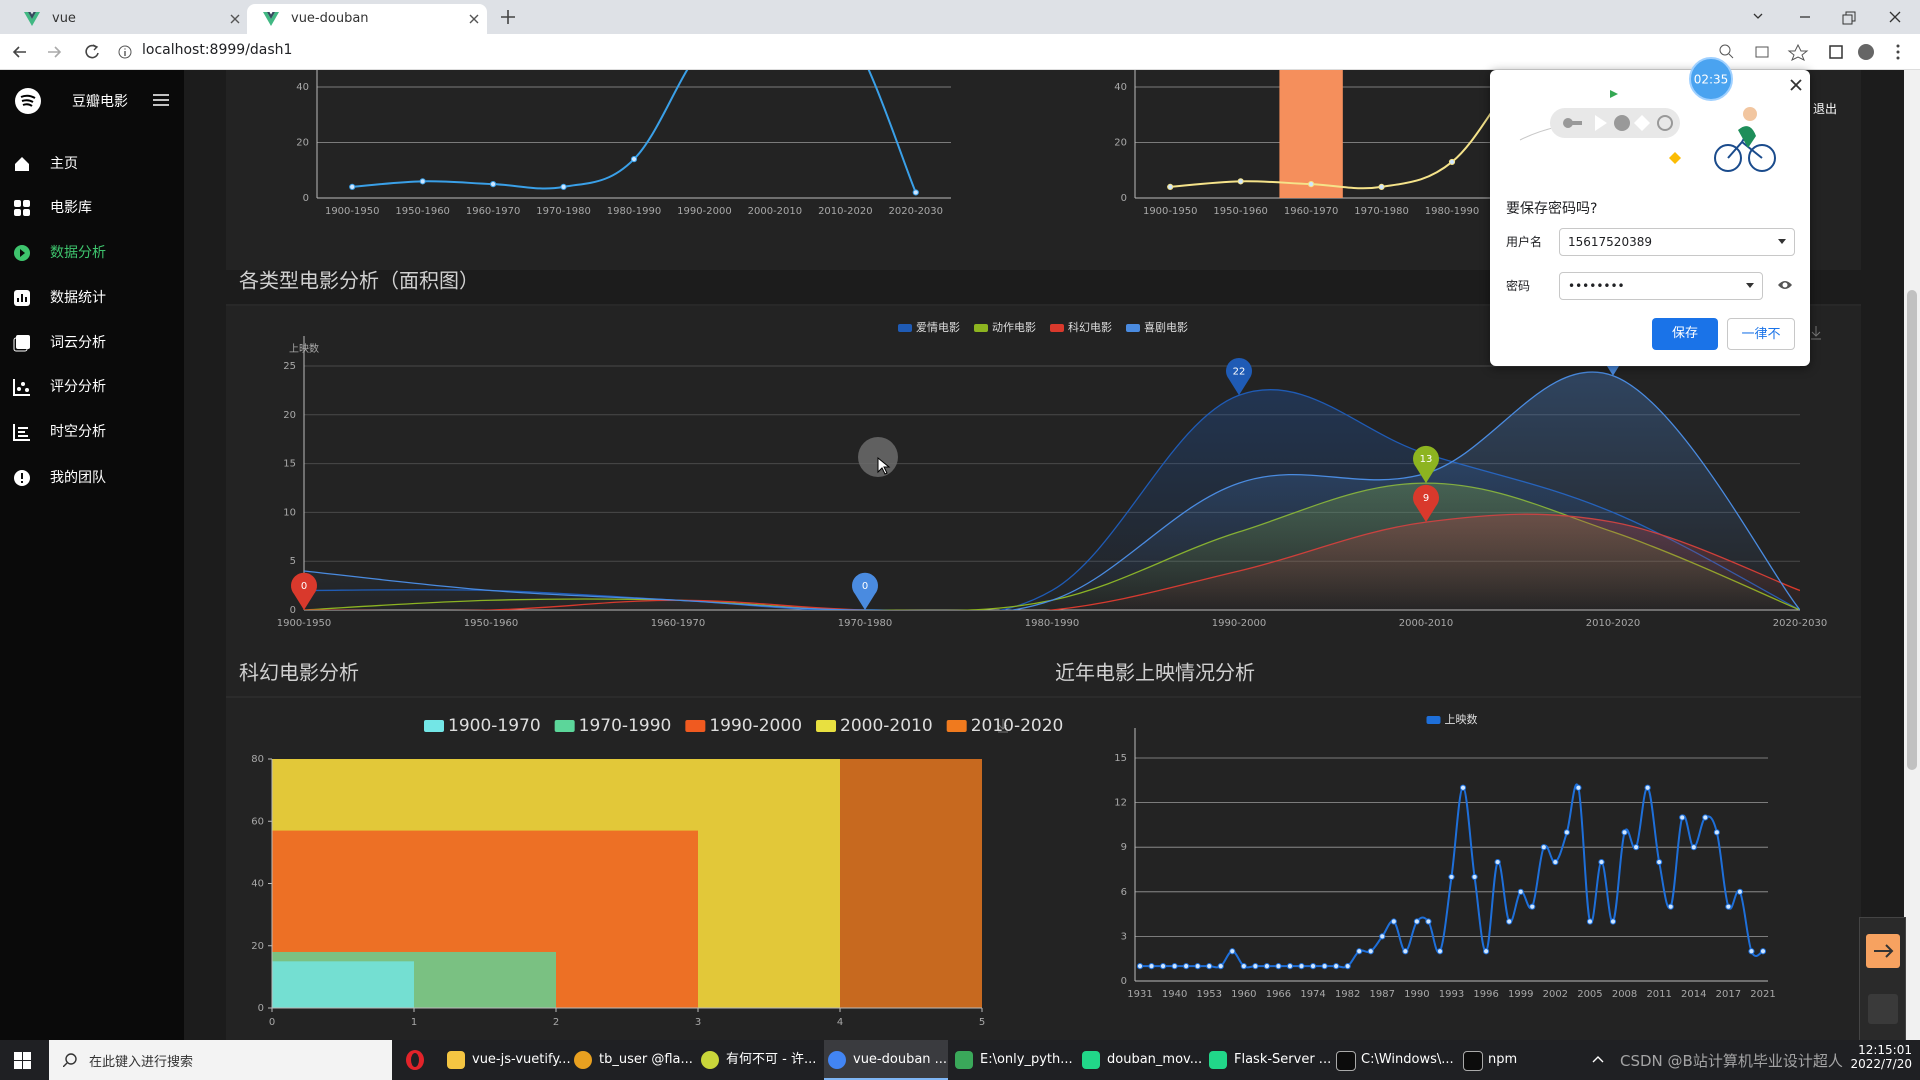 This screenshot has width=1920, height=1080. I want to click on address-bar: localhost:8999/dash1, so click(960, 52).